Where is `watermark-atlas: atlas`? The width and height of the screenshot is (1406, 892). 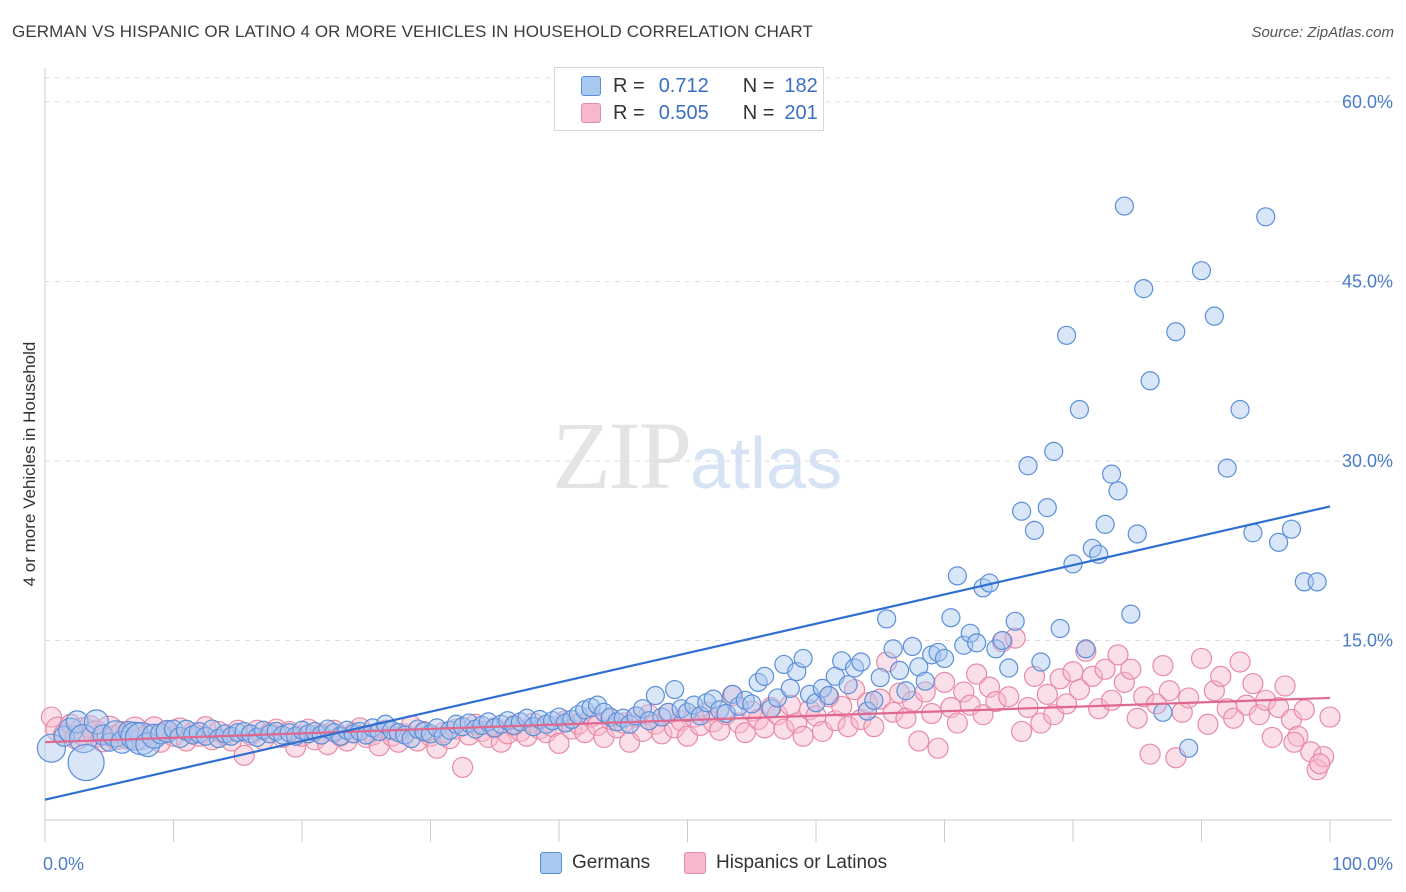
watermark-atlas: atlas is located at coordinates (766, 464).